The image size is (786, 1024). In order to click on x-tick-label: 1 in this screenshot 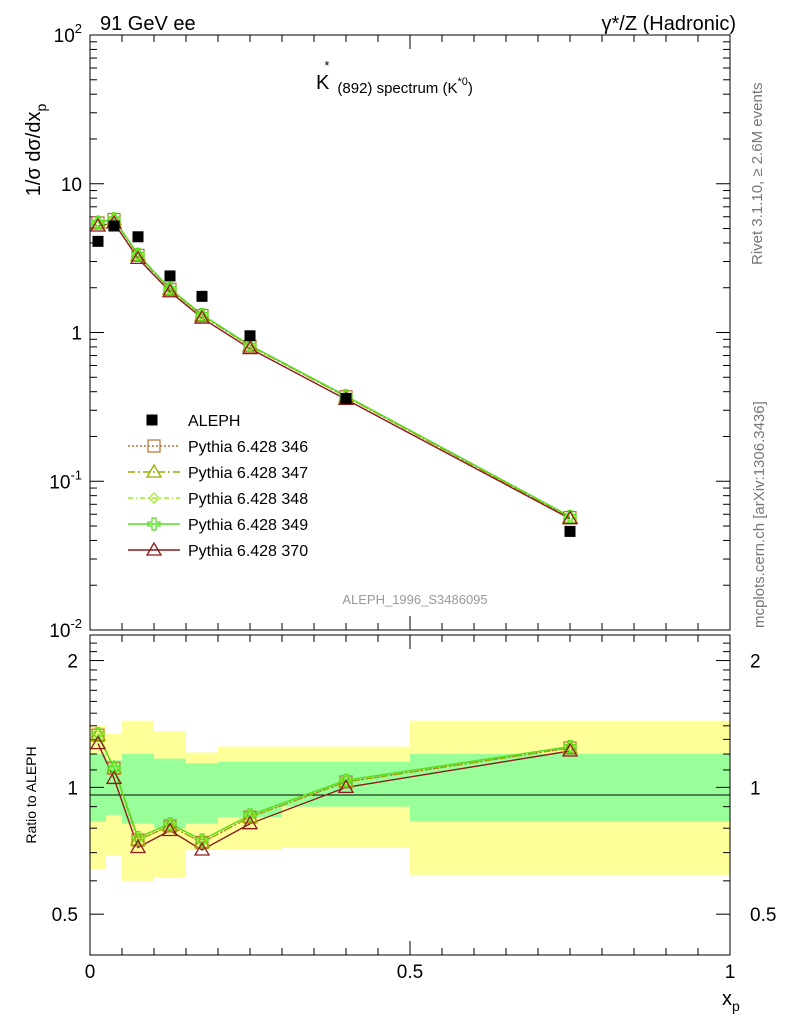, I will do `click(730, 972)`.